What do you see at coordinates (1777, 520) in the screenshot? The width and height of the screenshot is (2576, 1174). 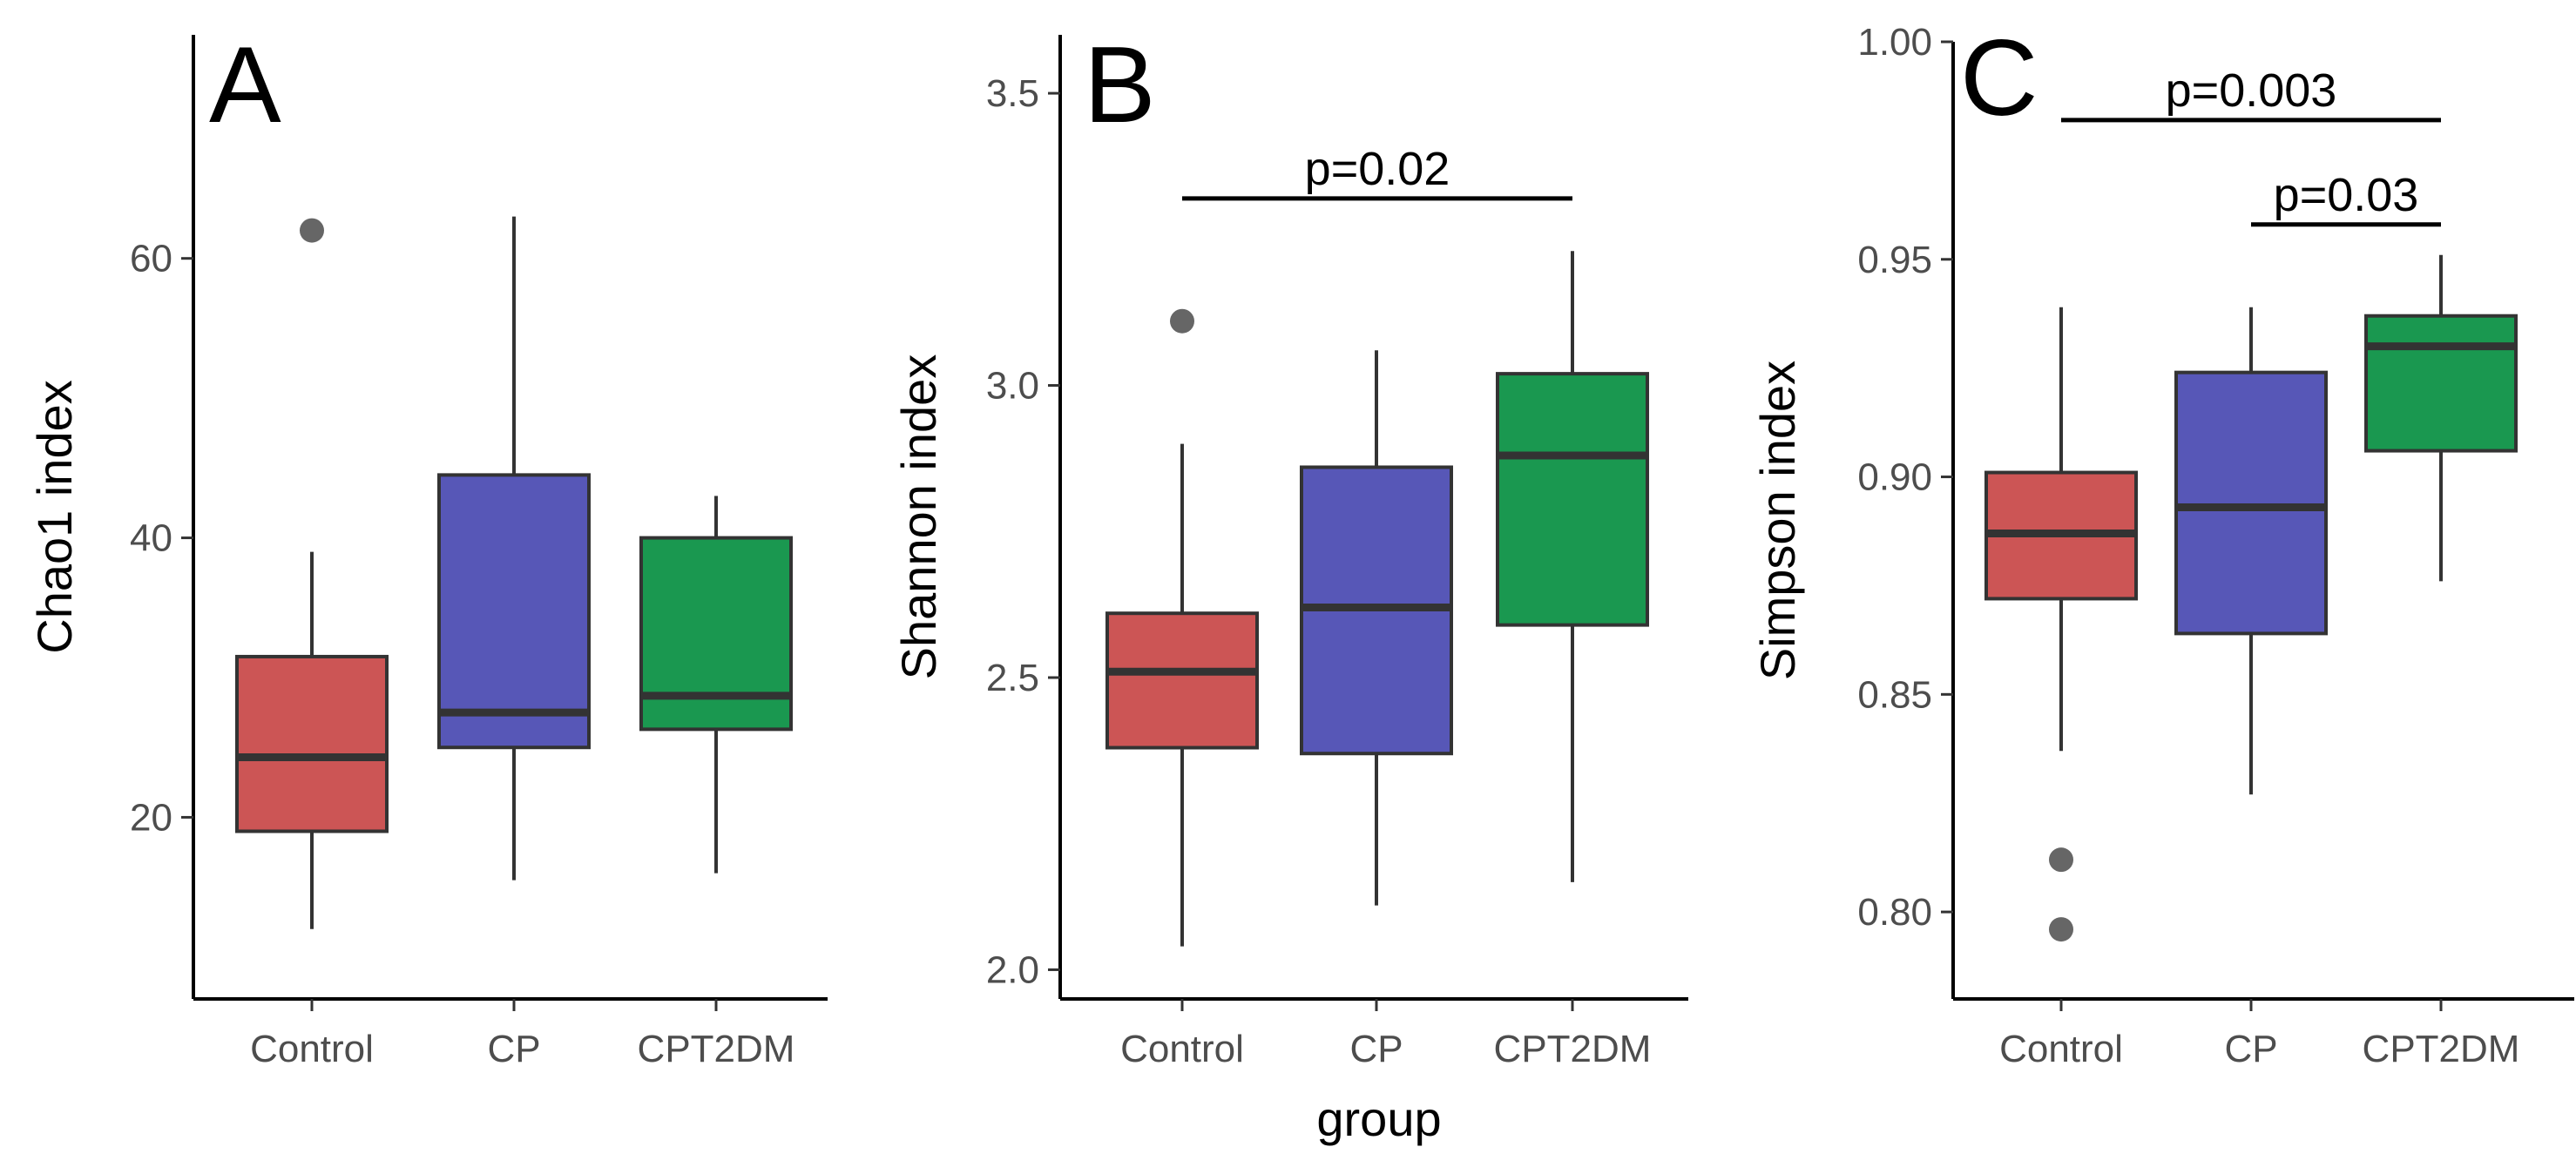 I see `y-axis-title: Simpson index` at bounding box center [1777, 520].